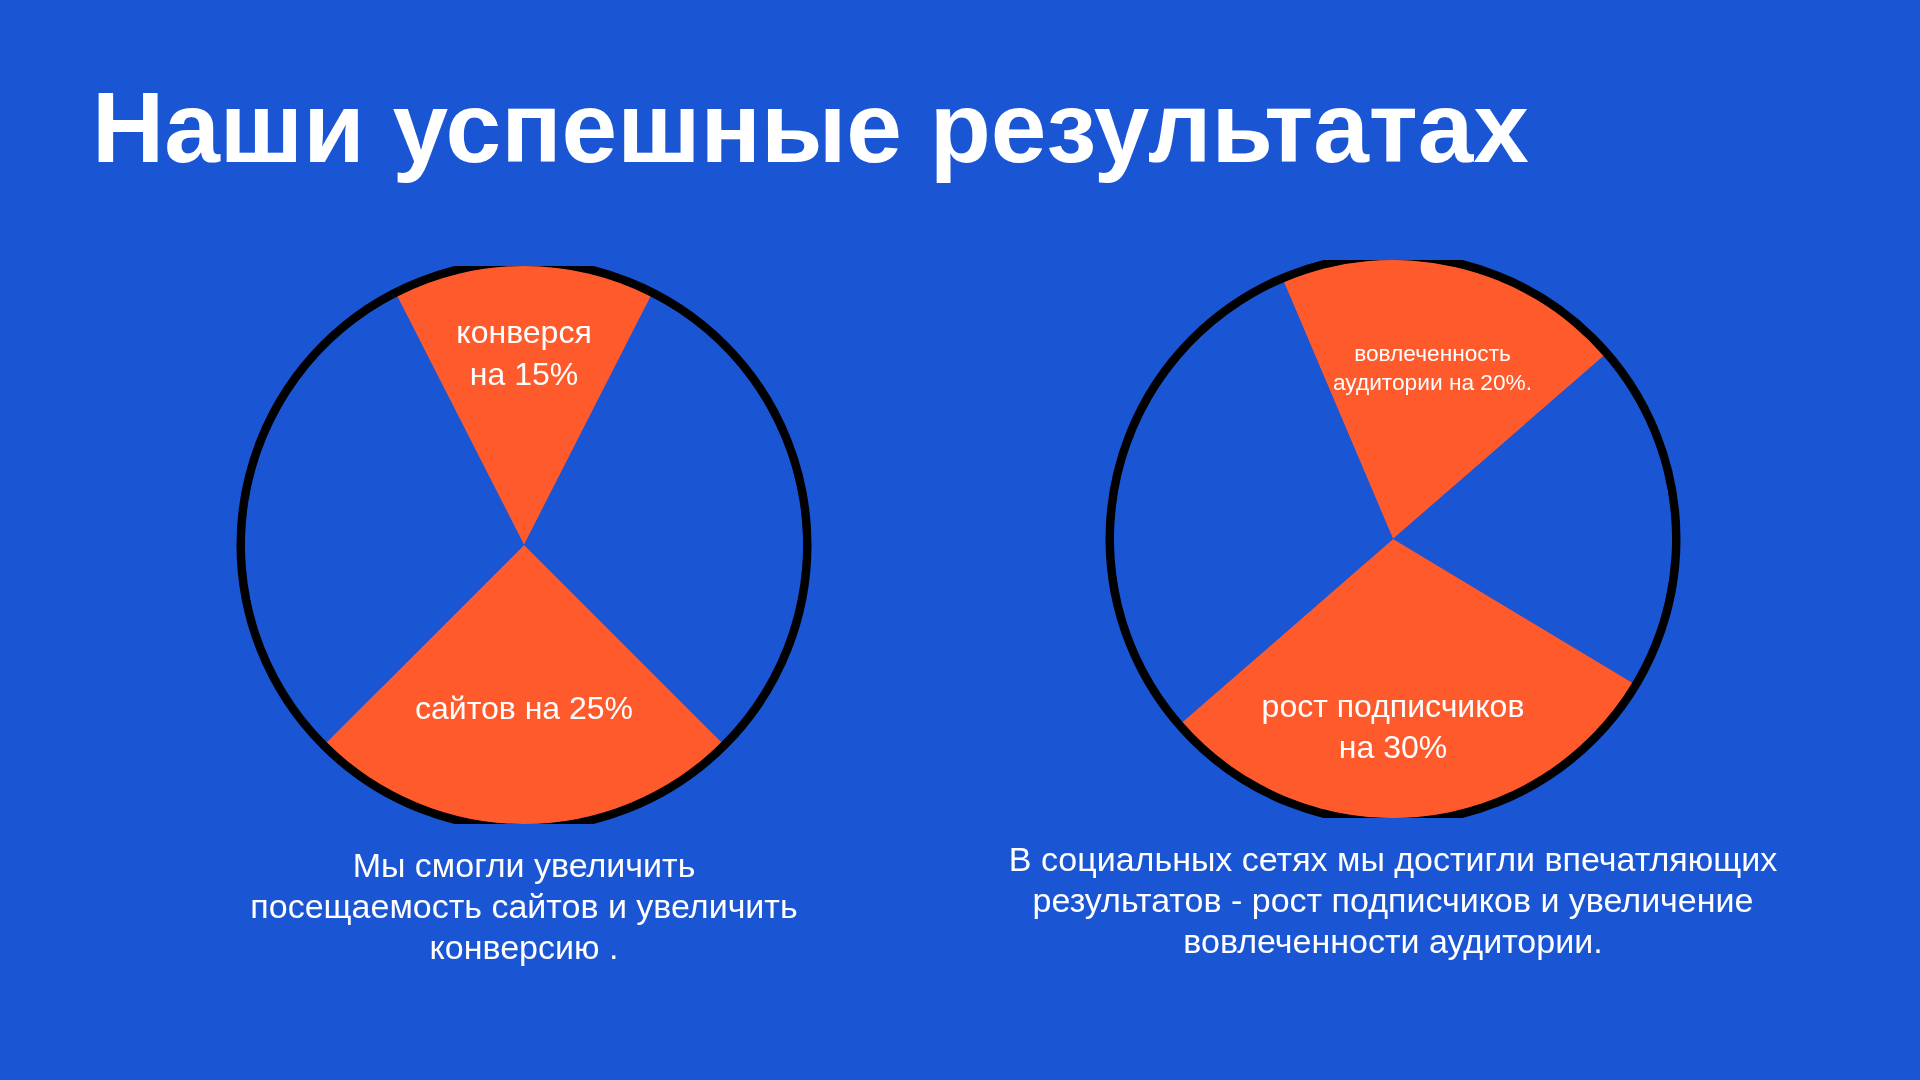 This screenshot has height=1080, width=1920. What do you see at coordinates (1393, 726) in the screenshot?
I see `slice-label: рост подписчиков на 30%` at bounding box center [1393, 726].